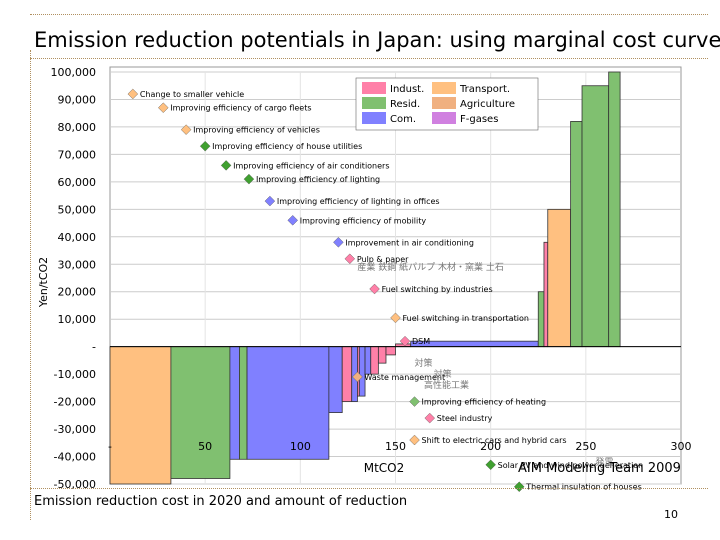 The height and width of the screenshot is (540, 720). I want to click on y-tick-label: 30,000, so click(77, 264).